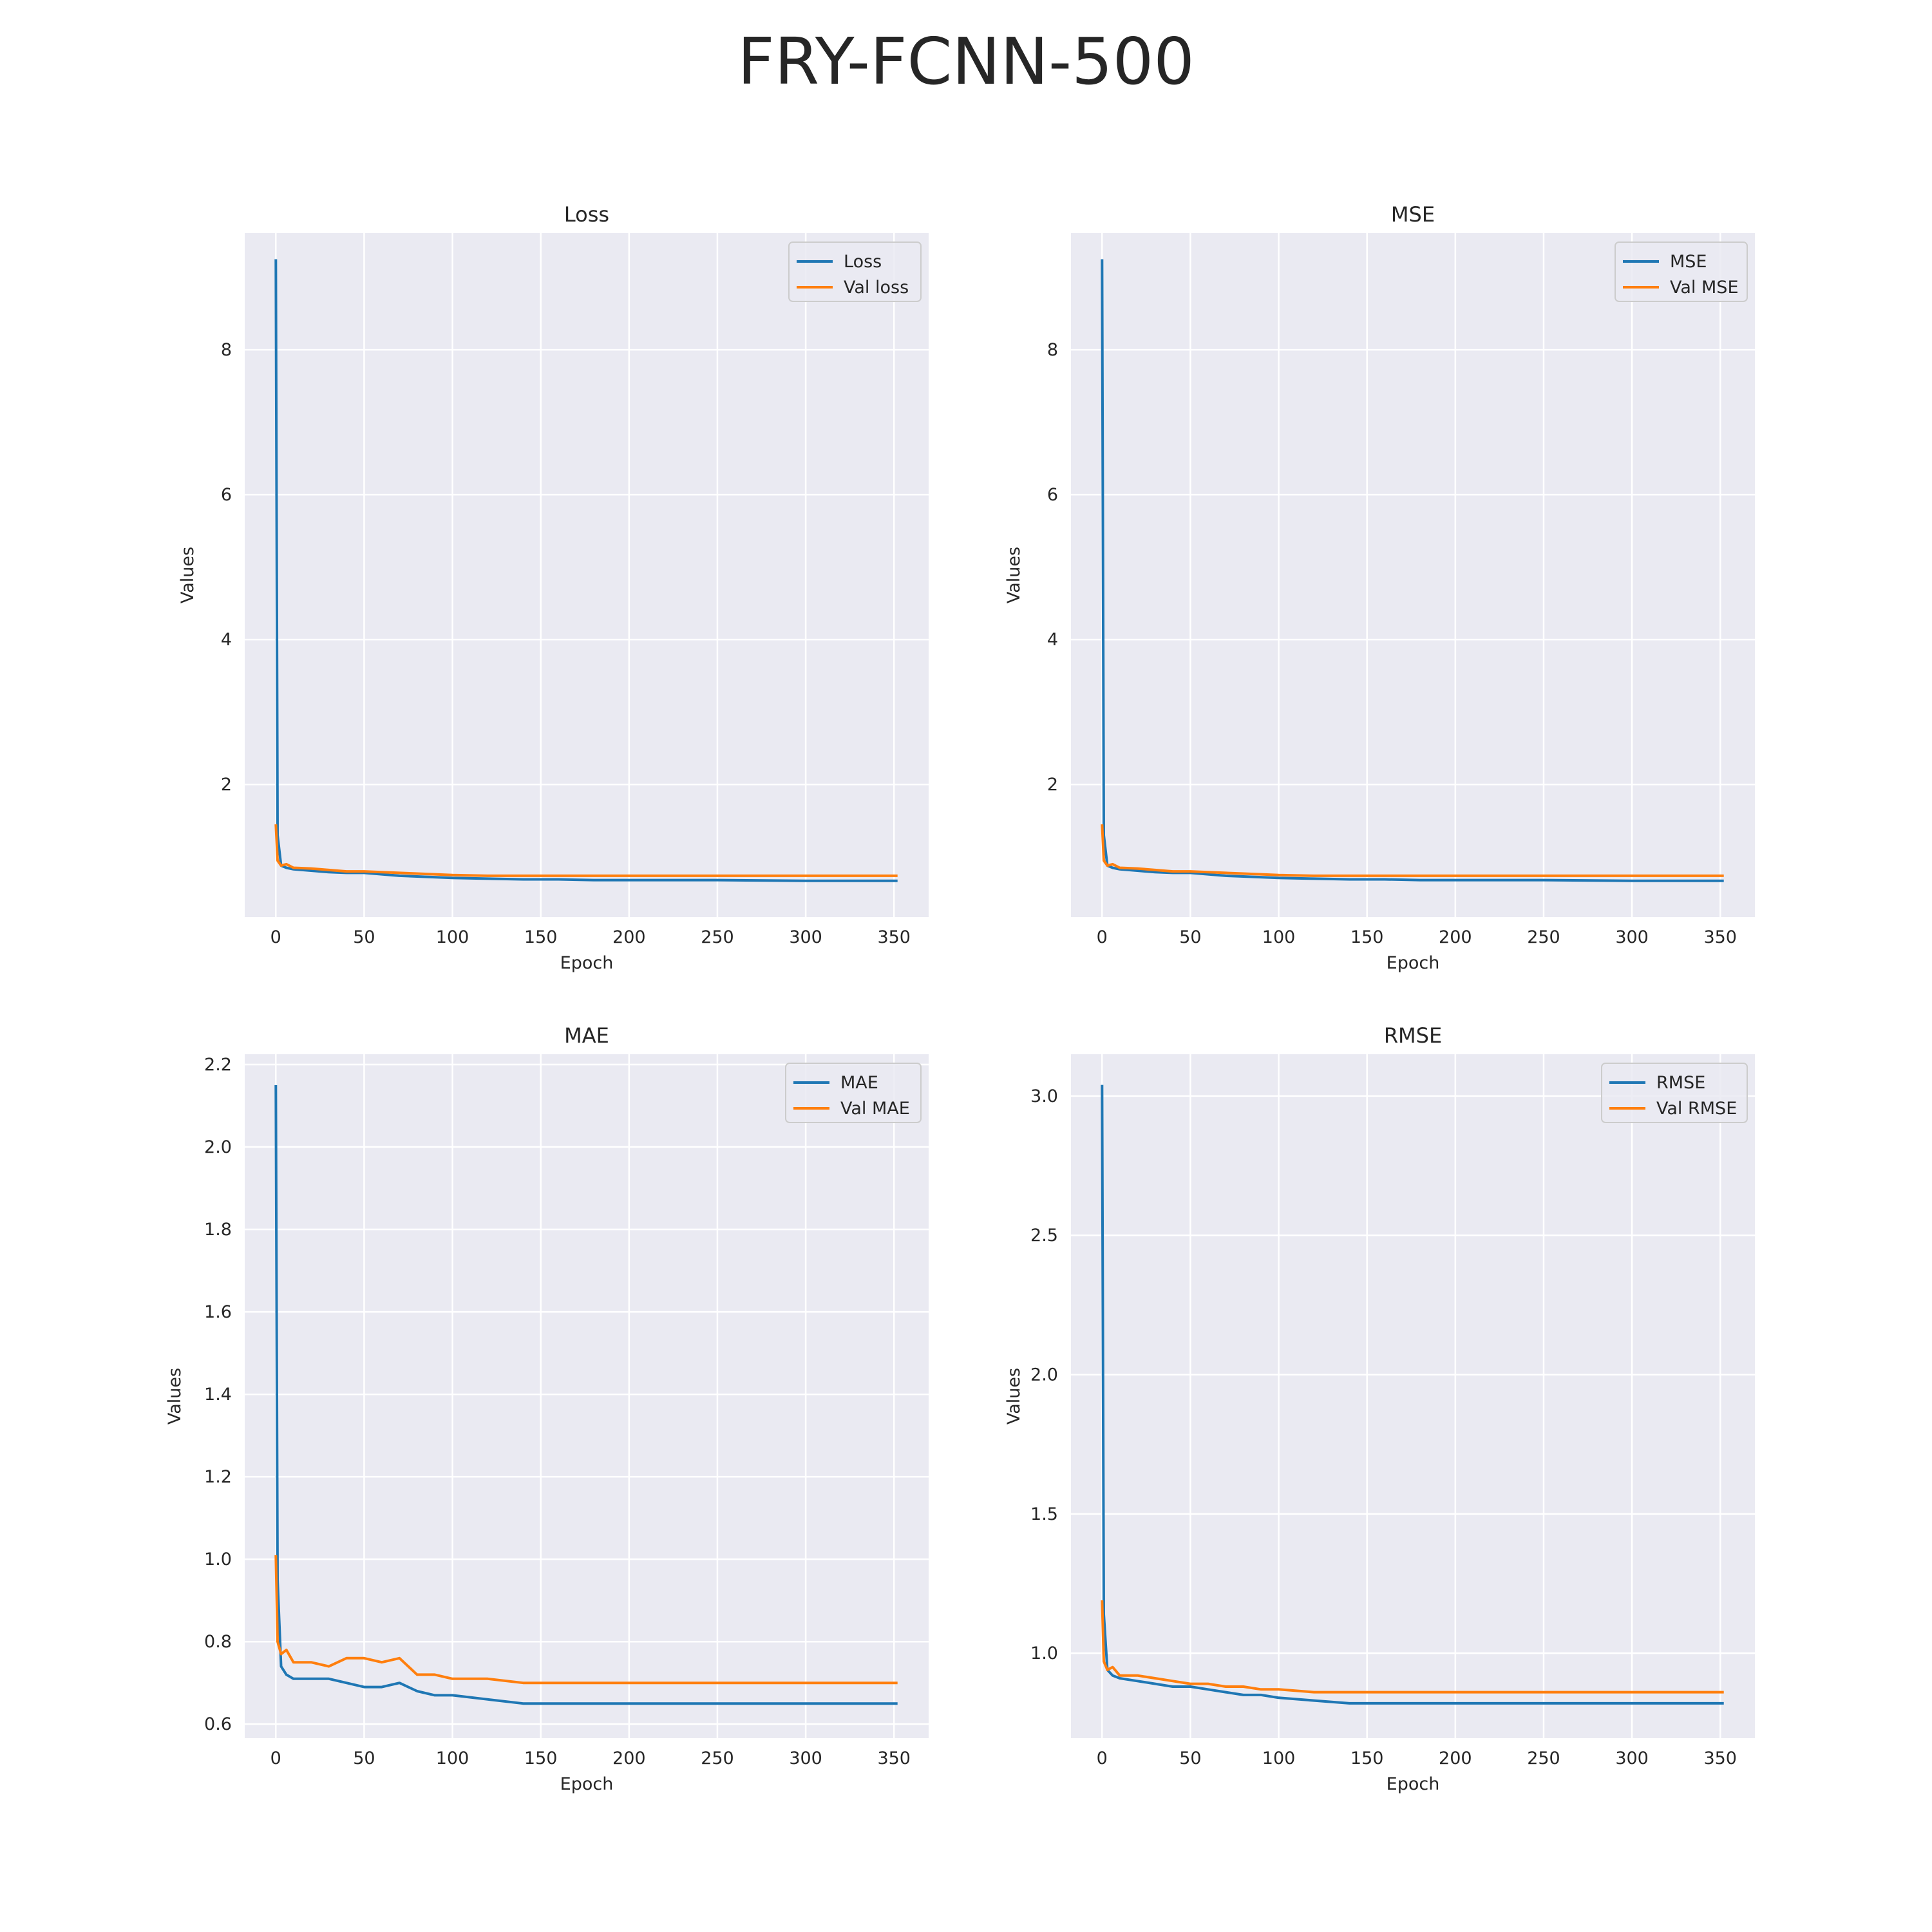  I want to click on subplot-title: Loss, so click(587, 215).